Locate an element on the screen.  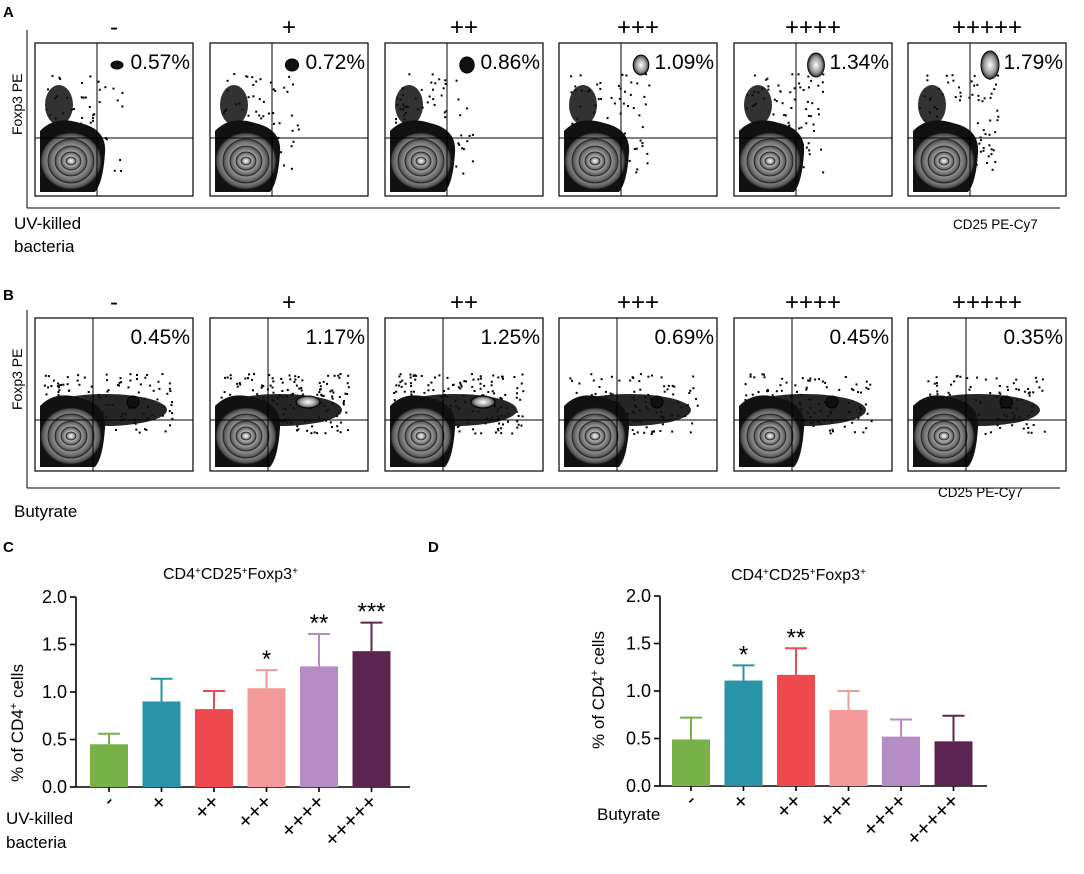
panel-c-y-tick-label: 0.5 is located at coordinates (54, 740).